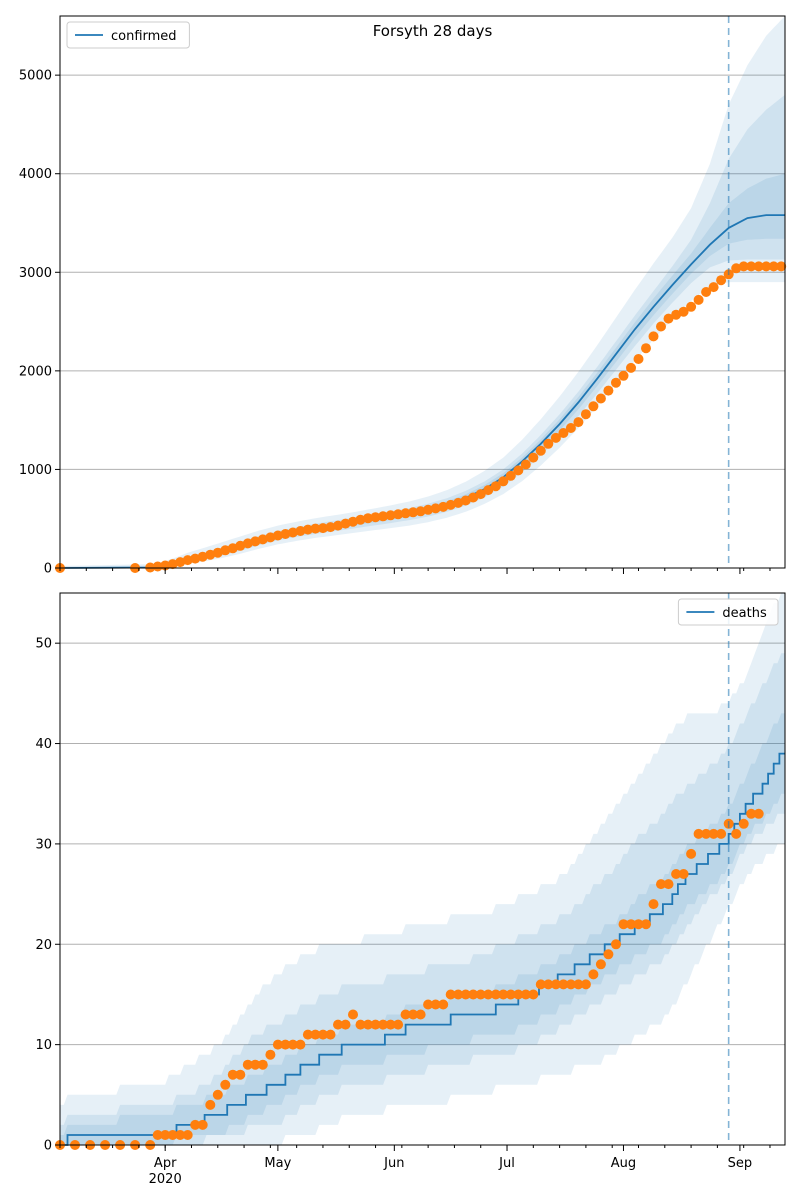  I want to click on legend-label: confirmed, so click(144, 36).